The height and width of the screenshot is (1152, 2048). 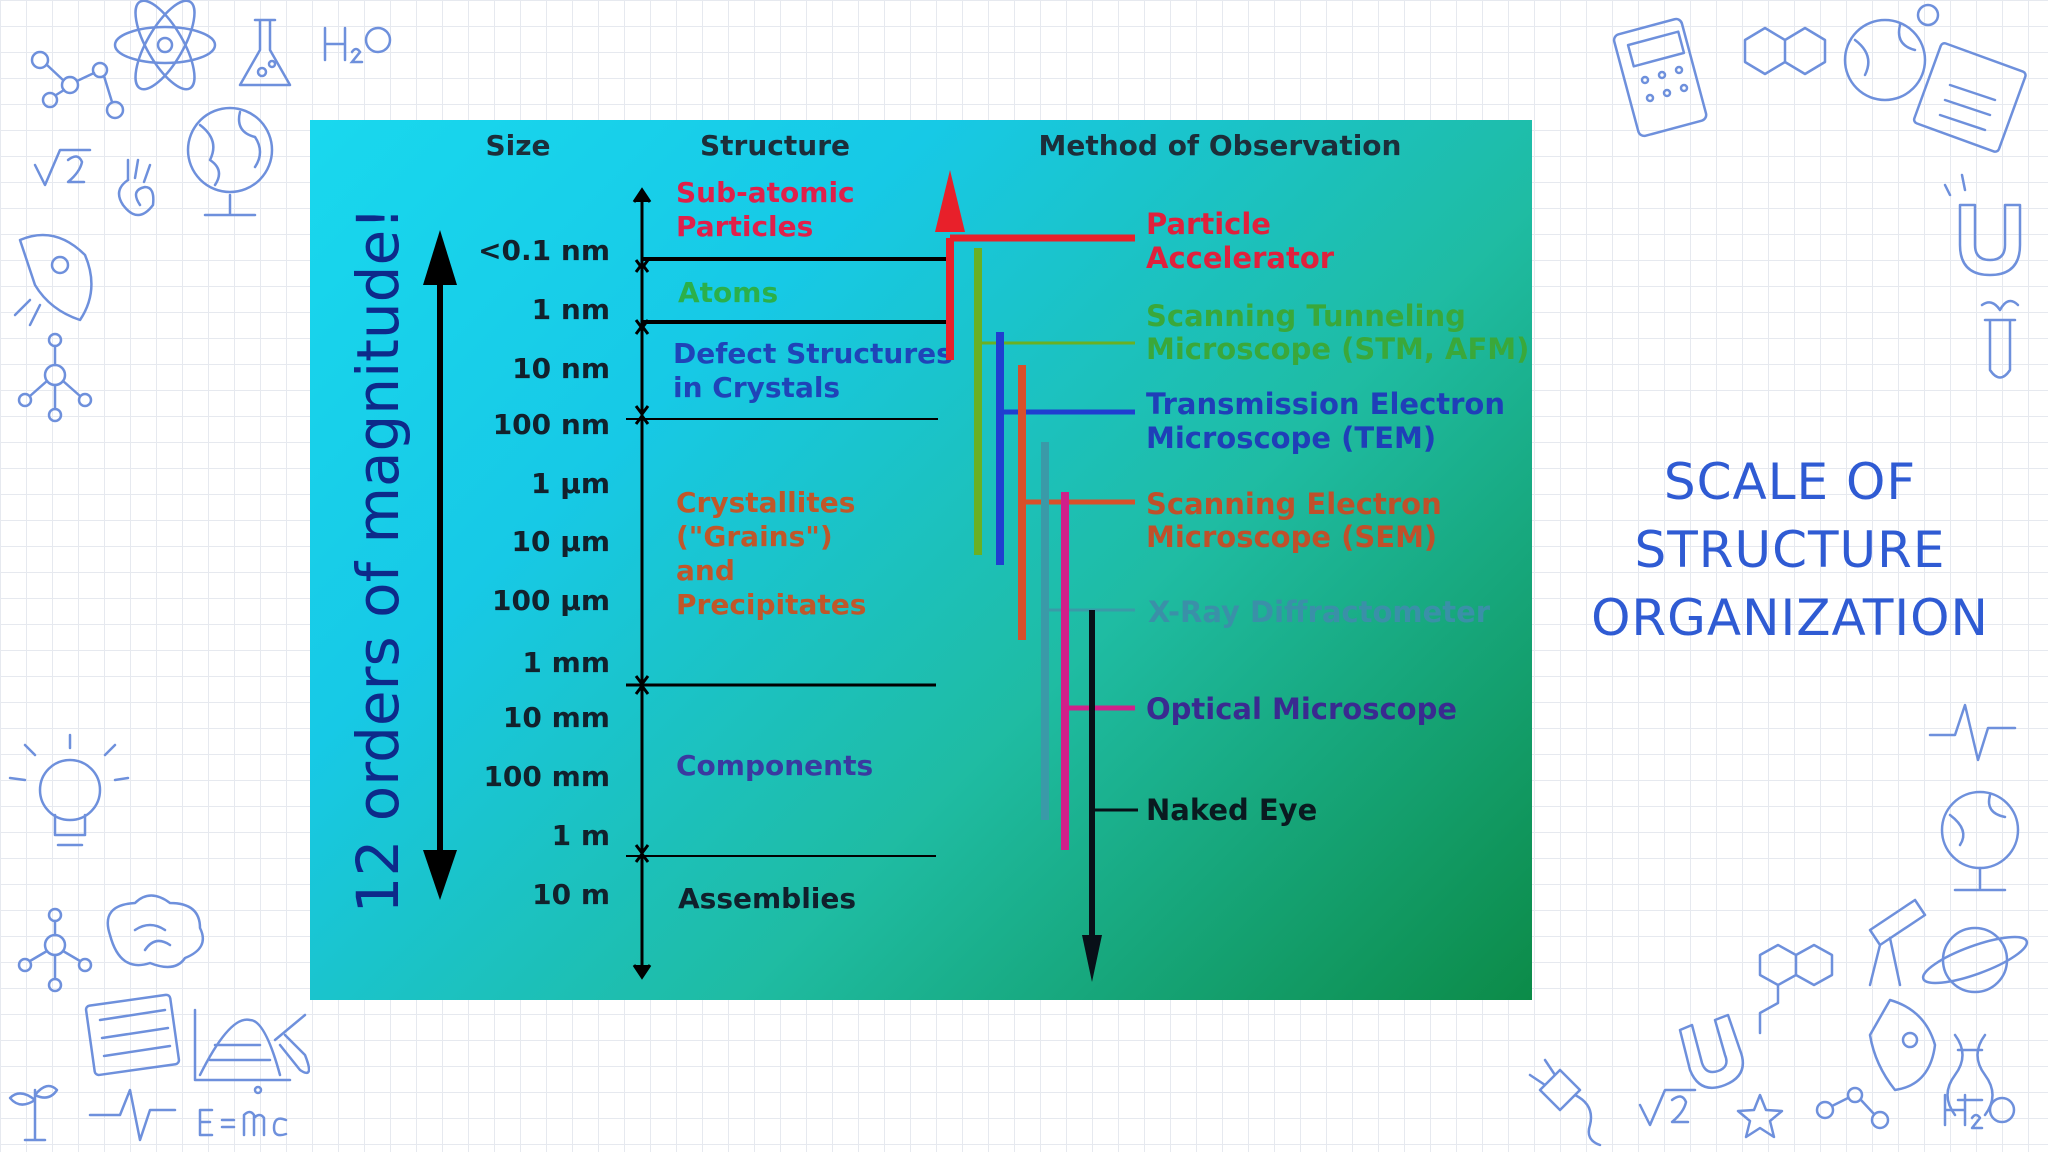 I want to click on size-label: 1 µm, so click(x=570, y=483).